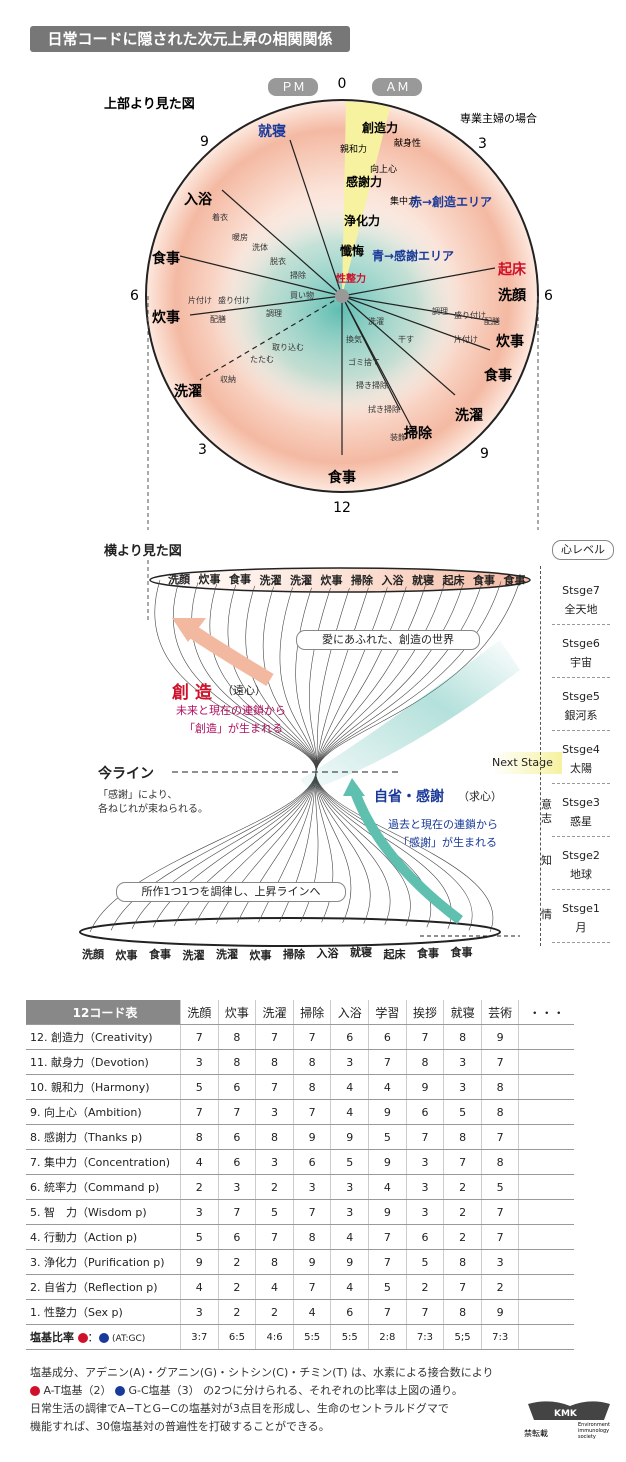  I want to click on row-label: 2. 自省力（Reflection p), so click(103, 1287).